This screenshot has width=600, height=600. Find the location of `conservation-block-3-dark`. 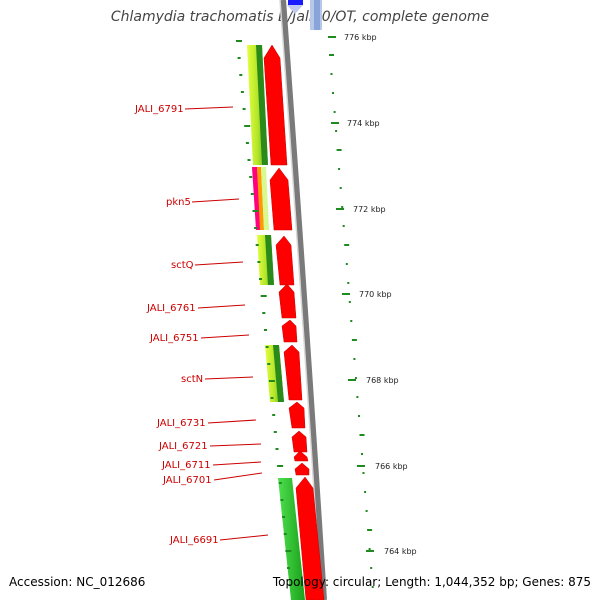

conservation-block-3-dark is located at coordinates (278, 373).